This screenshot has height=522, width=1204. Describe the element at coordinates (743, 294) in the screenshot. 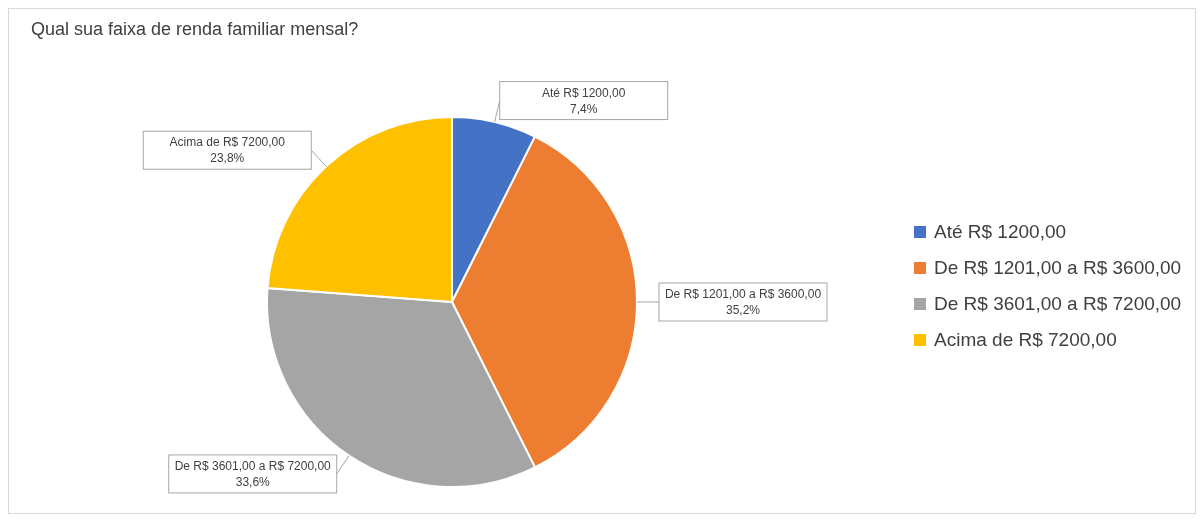

I see `slice-label: De R$ 1201,00 a R$ 3600,00` at that location.